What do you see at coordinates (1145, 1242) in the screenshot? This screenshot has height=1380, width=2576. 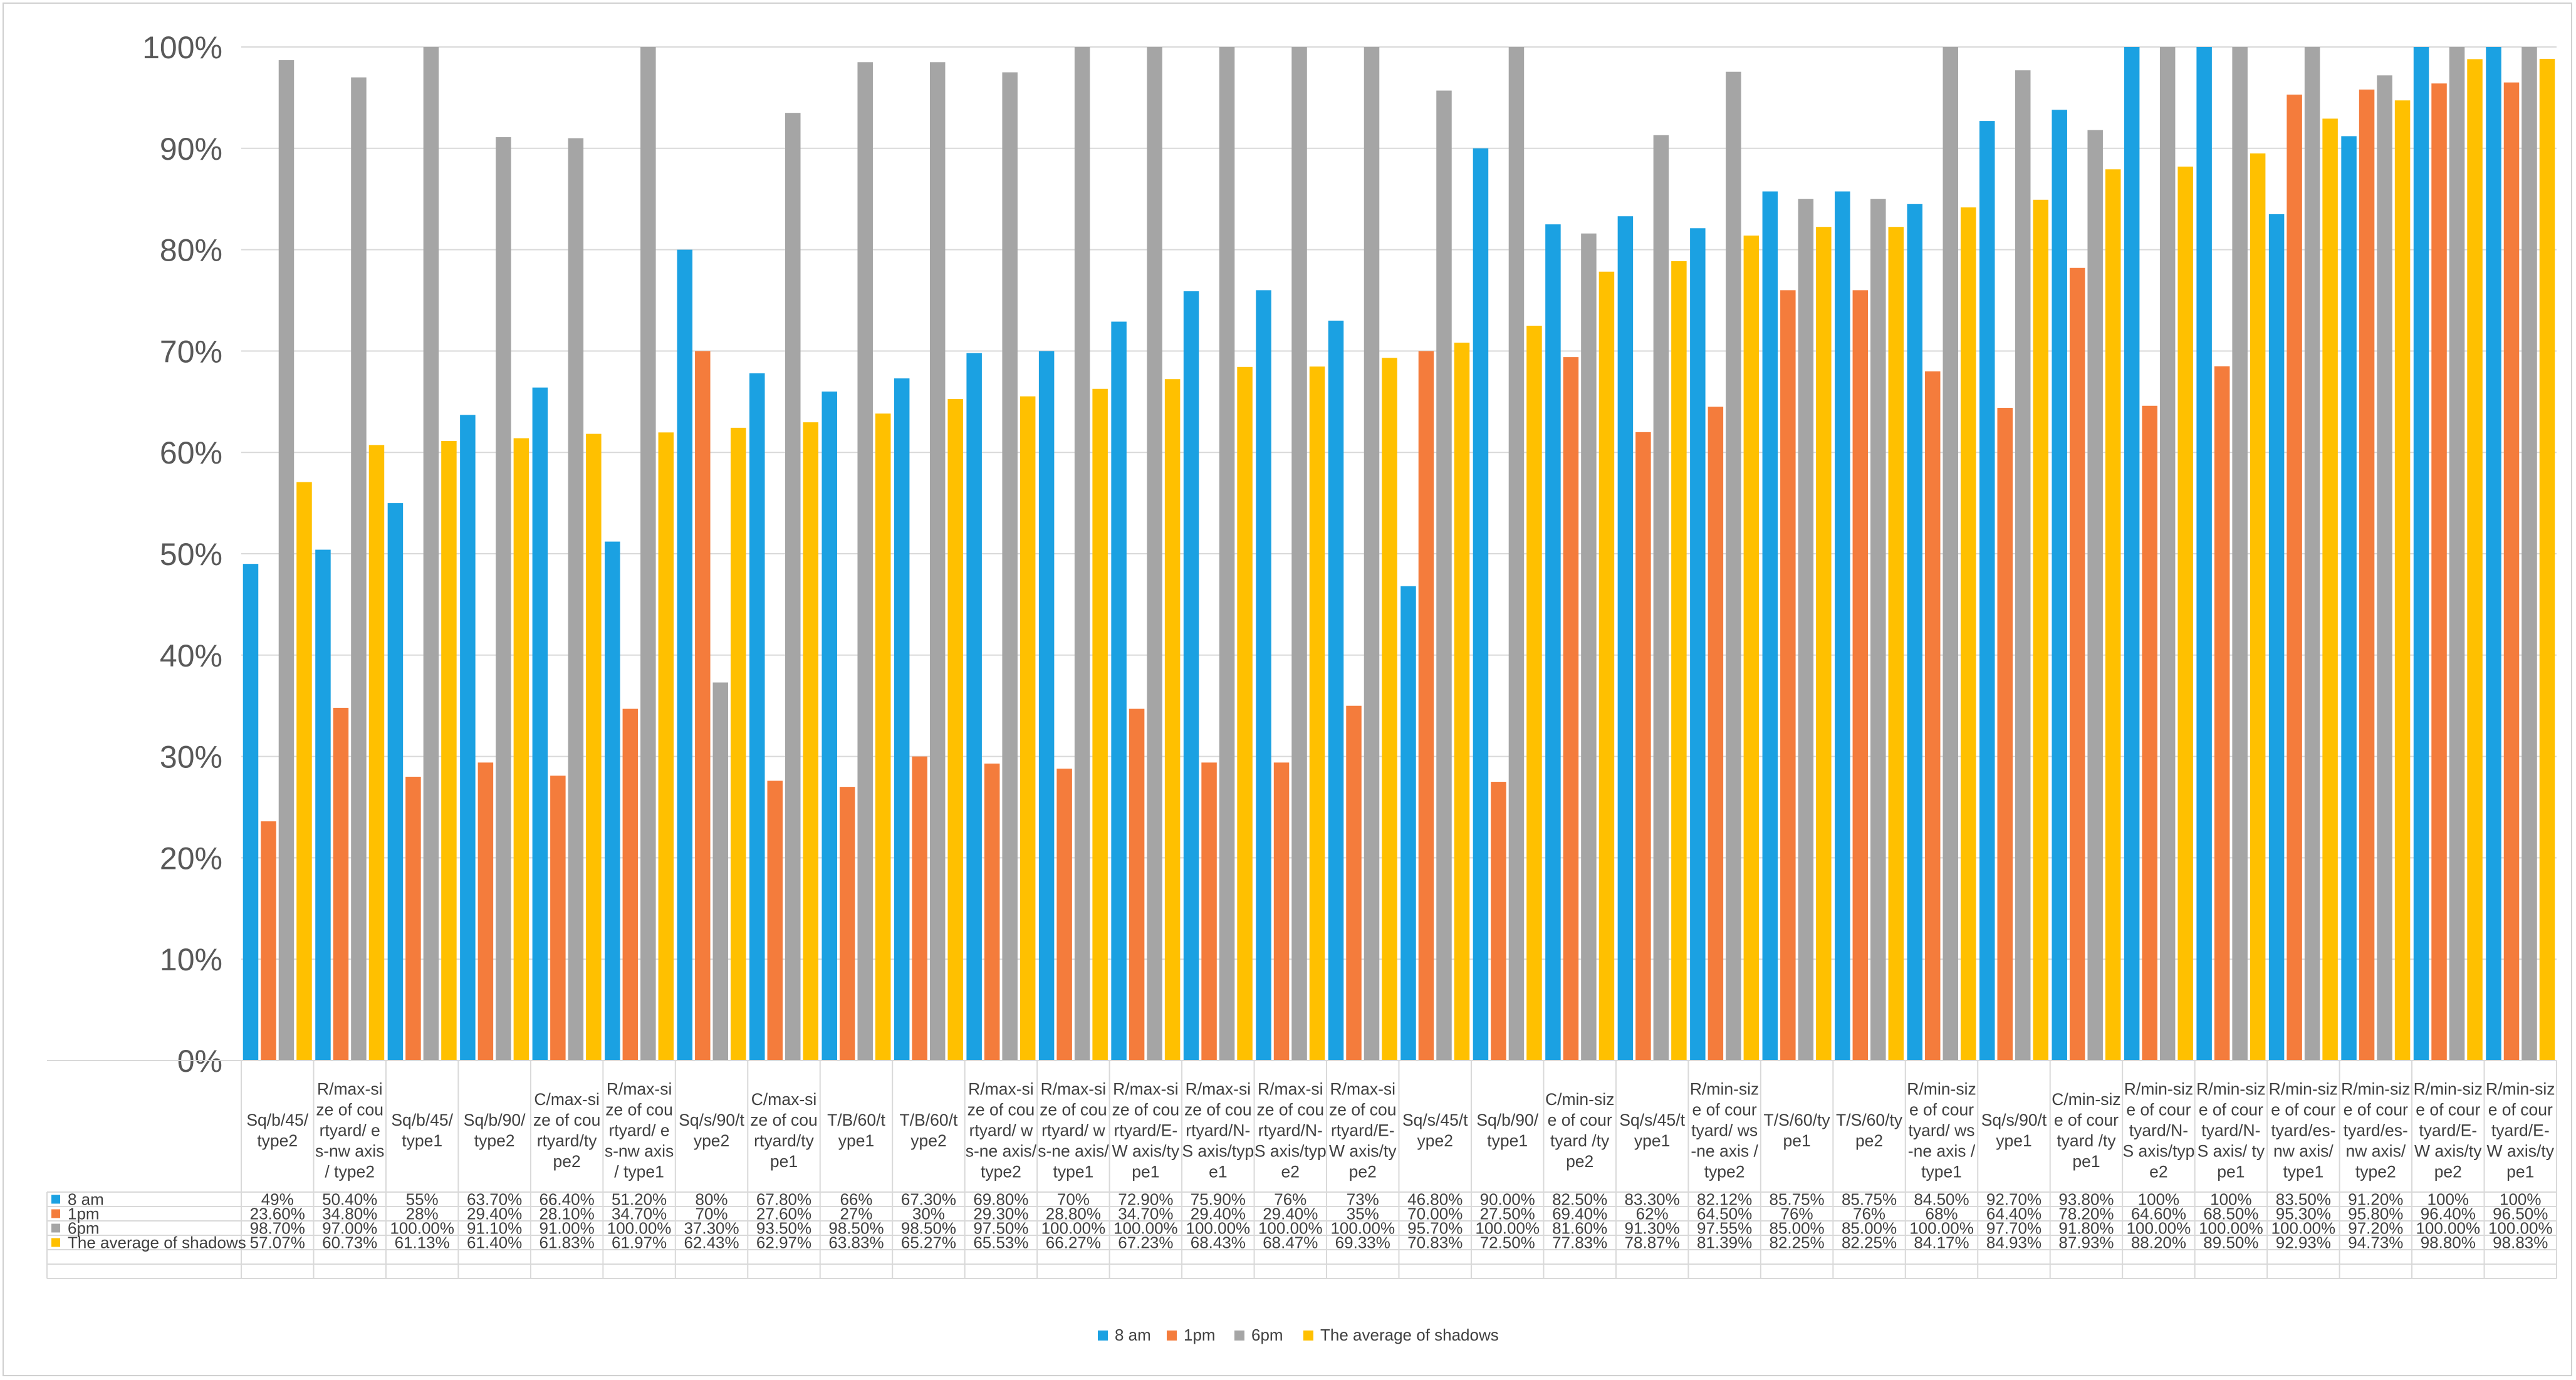 I see `data-label: 67.23%` at bounding box center [1145, 1242].